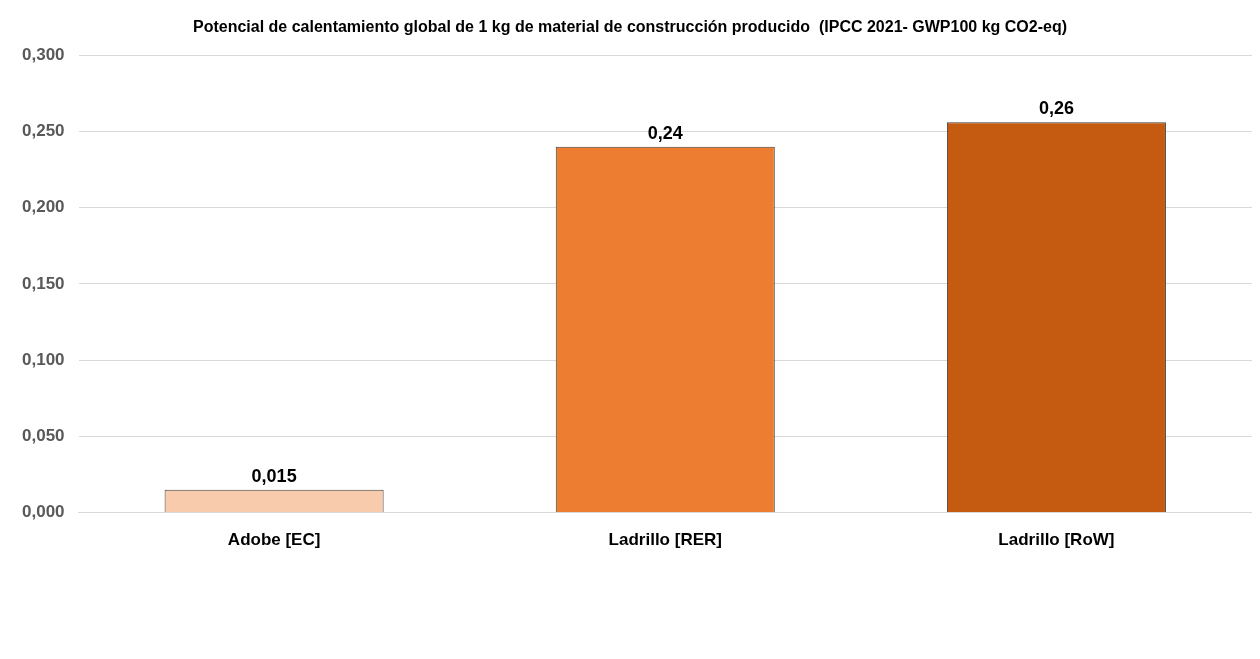 This screenshot has width=1260, height=659. I want to click on y-tick-label: 0,200, so click(43, 207).